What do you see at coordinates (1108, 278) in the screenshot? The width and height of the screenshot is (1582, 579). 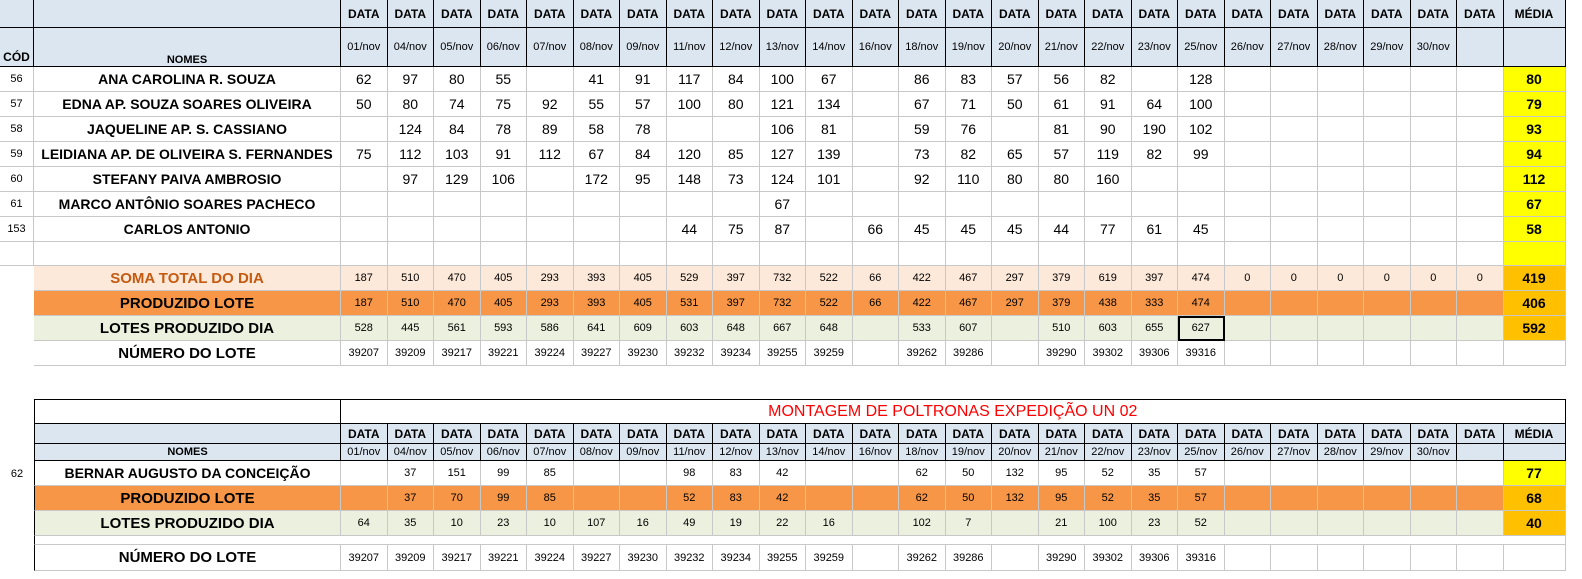 I see `soma-value: 619` at bounding box center [1108, 278].